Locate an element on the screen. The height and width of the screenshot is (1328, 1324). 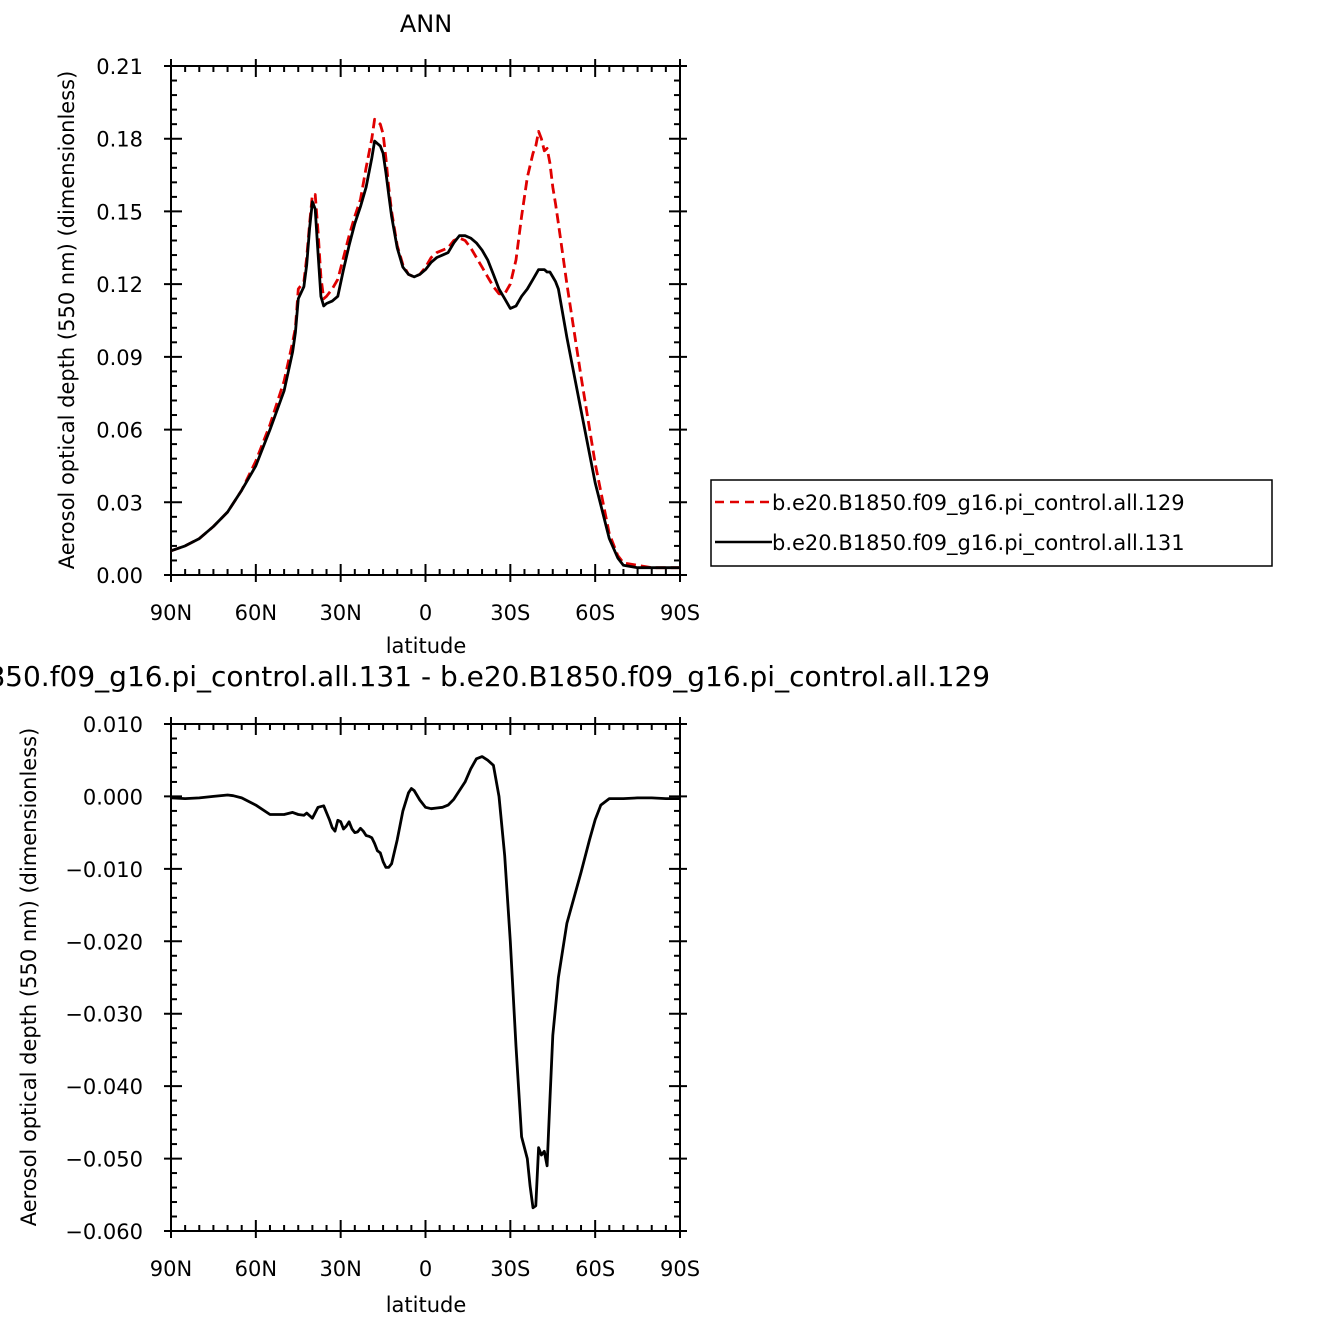
legend-box is located at coordinates (991, 523).